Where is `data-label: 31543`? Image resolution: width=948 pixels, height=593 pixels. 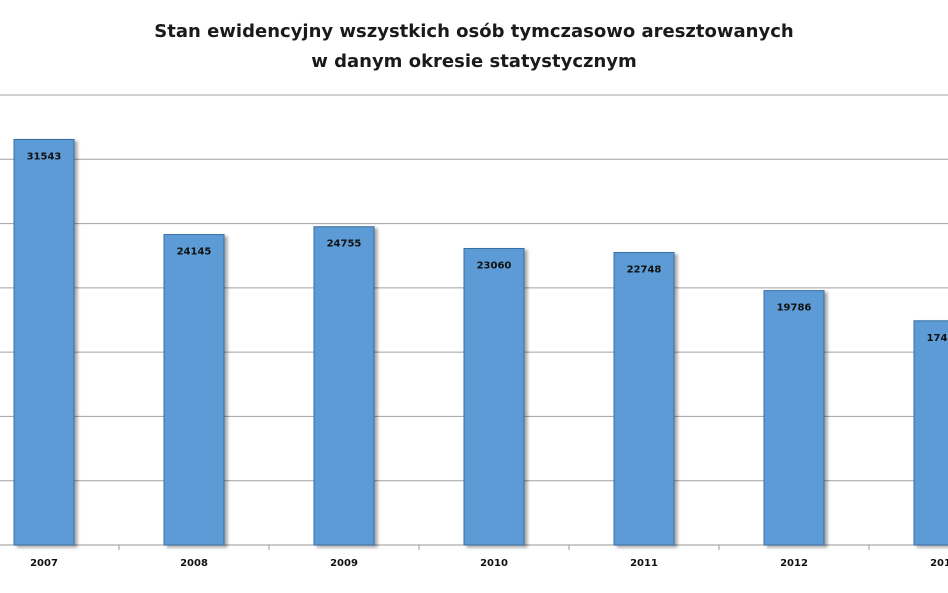
data-label: 31543 is located at coordinates (44, 156).